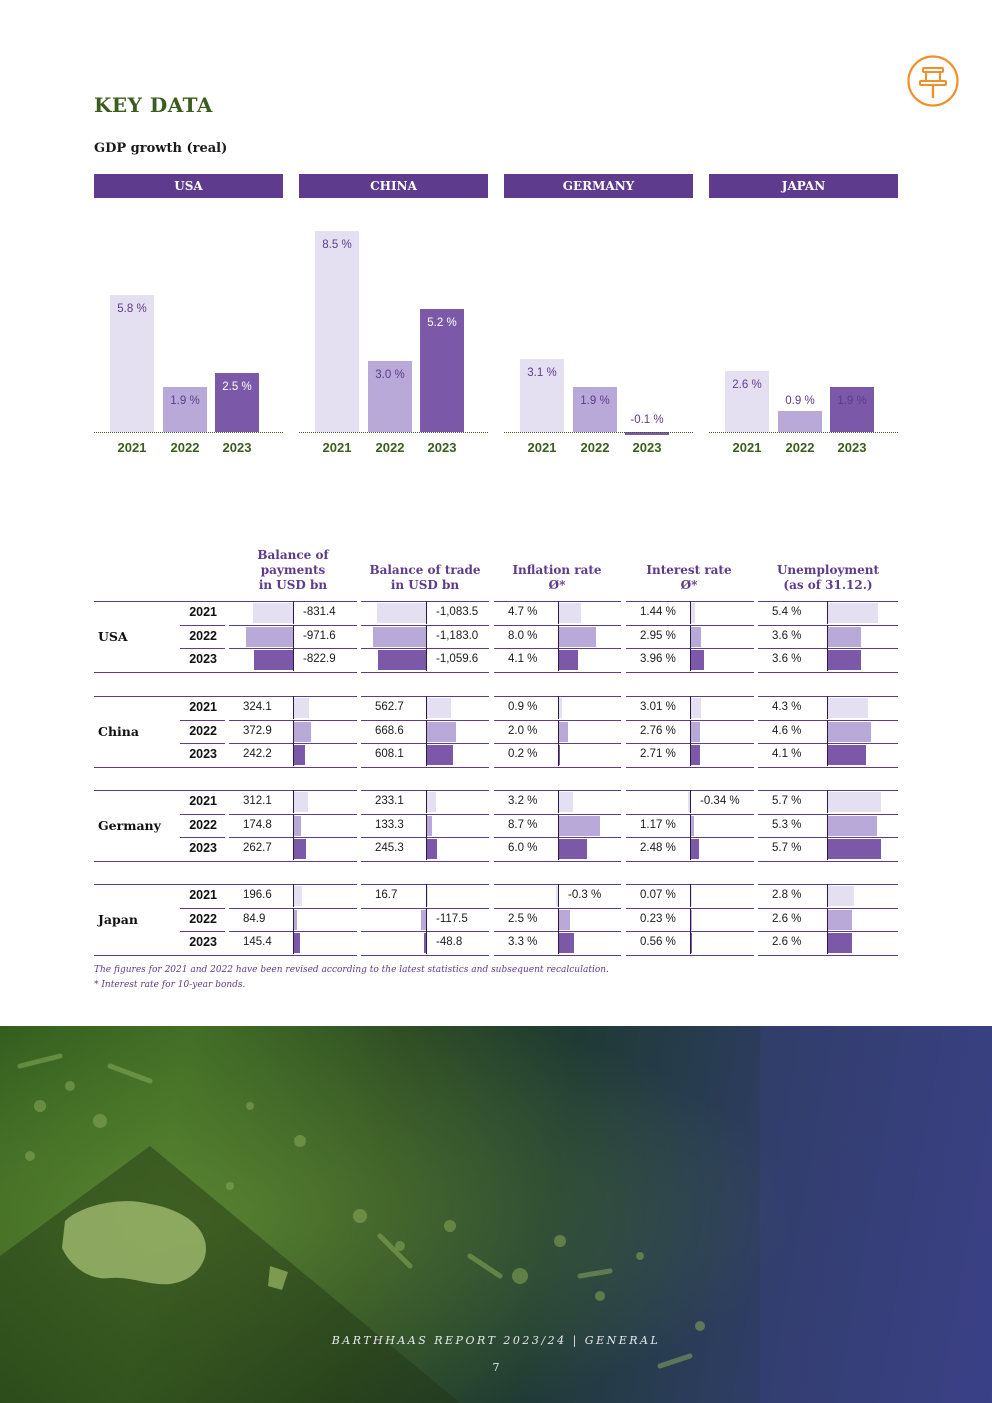  I want to click on gdp-baseline, so click(188, 432).